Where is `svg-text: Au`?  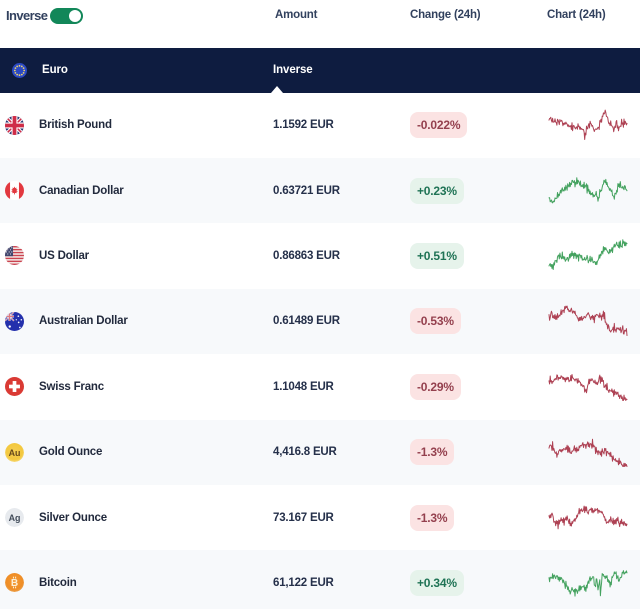 svg-text: Au is located at coordinates (15, 452).